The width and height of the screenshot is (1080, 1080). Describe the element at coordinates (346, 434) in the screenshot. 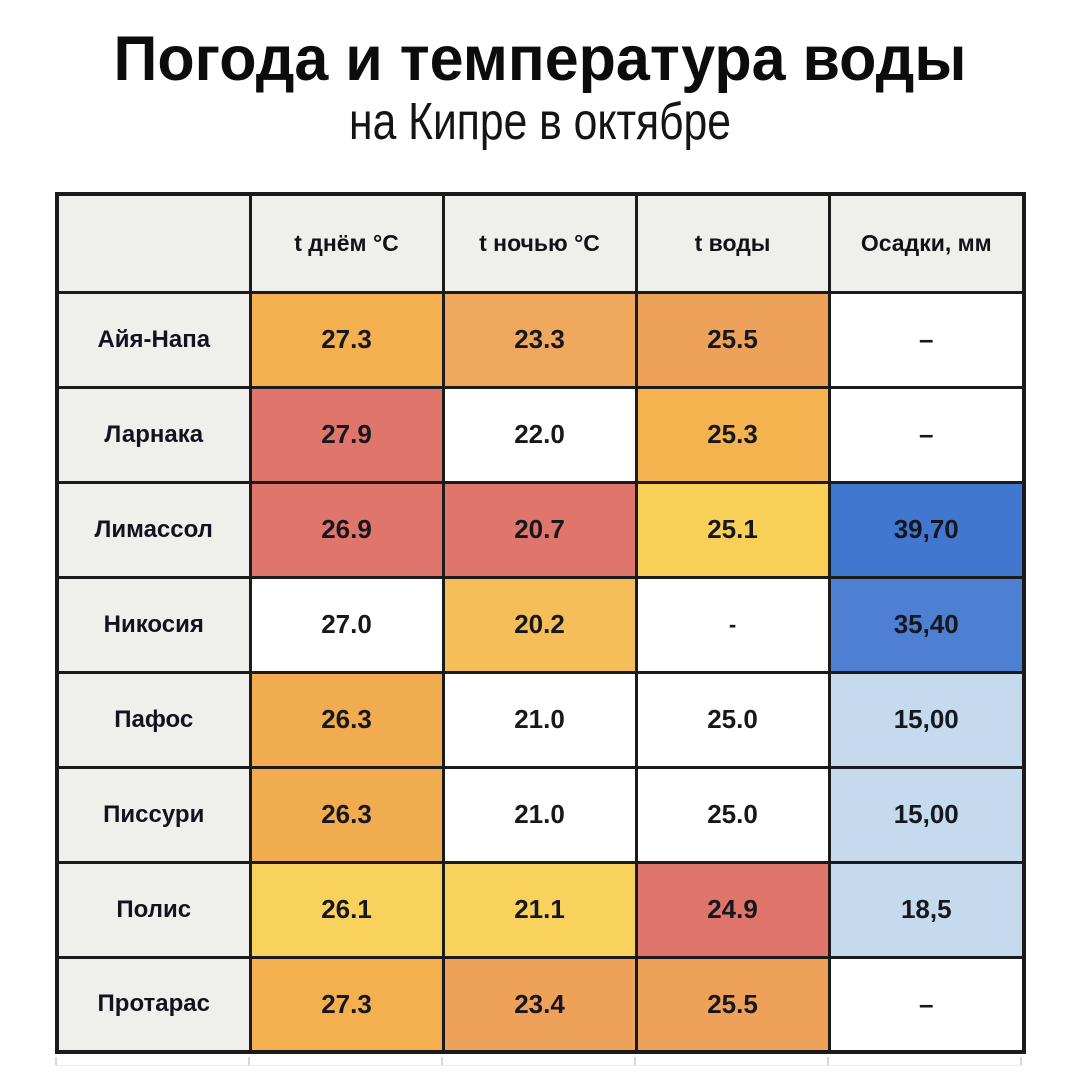

I see `value-cell: 27.9` at that location.